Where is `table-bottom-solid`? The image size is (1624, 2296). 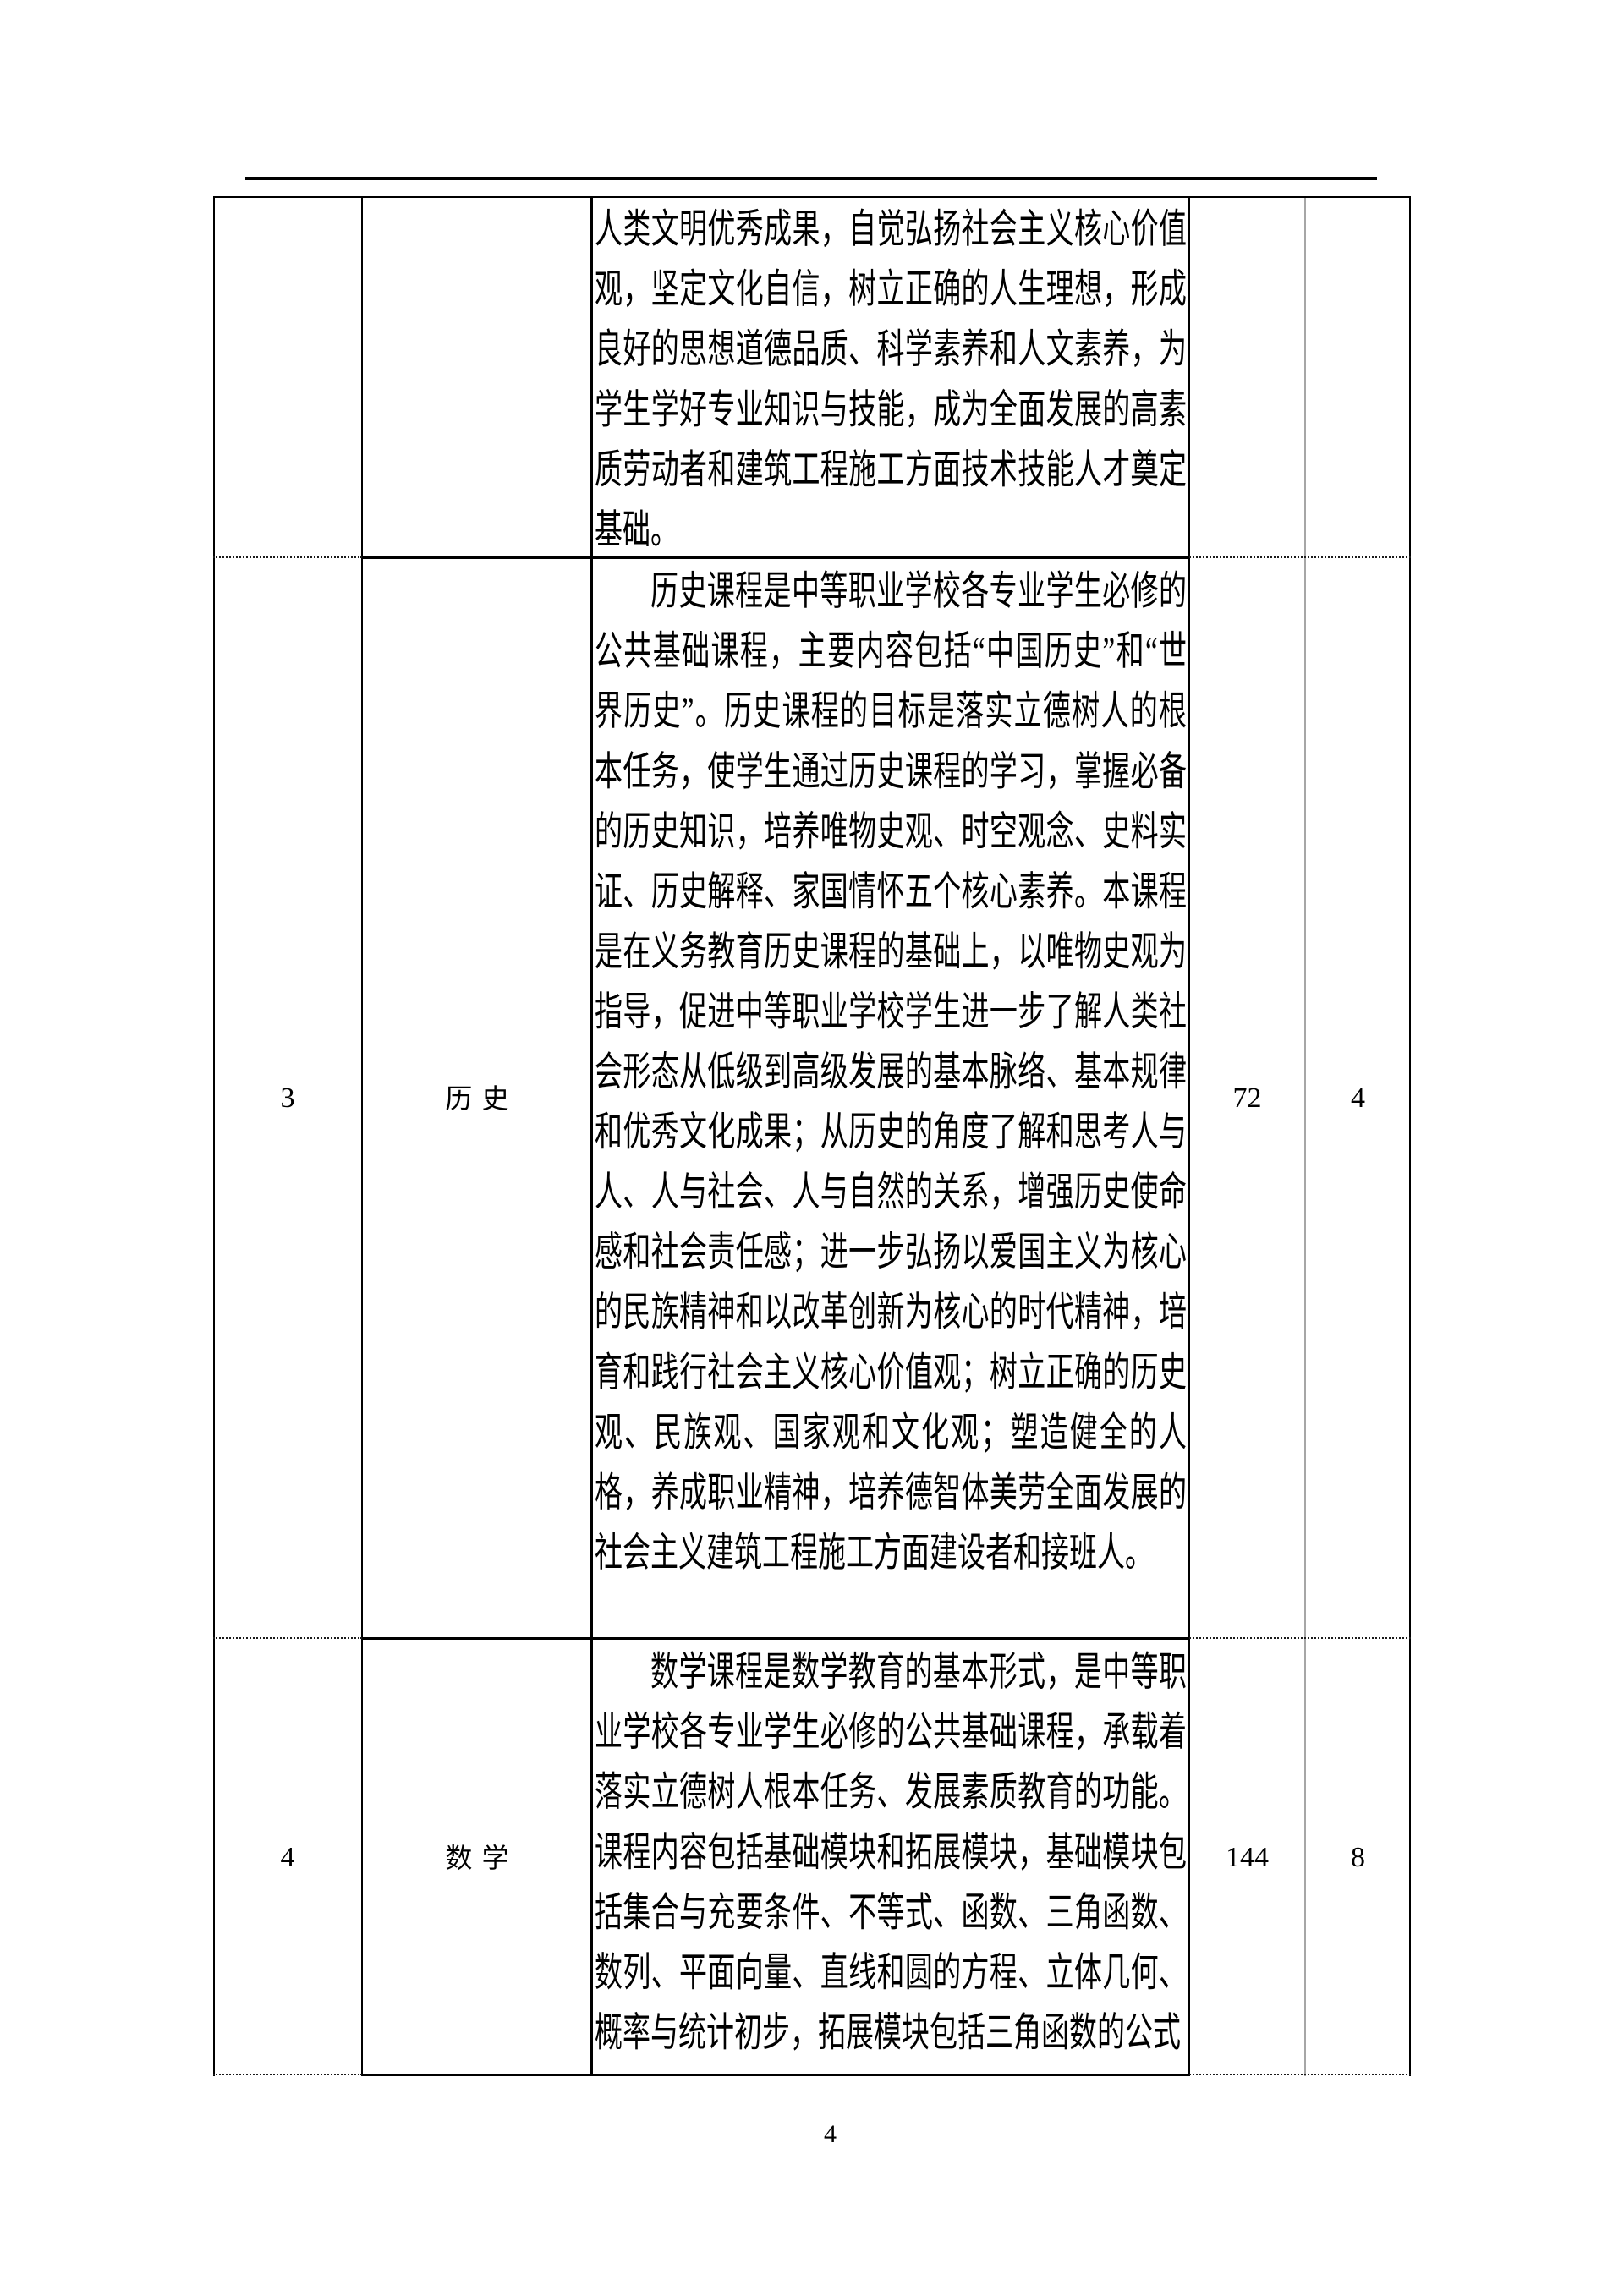 table-bottom-solid is located at coordinates (775, 2075).